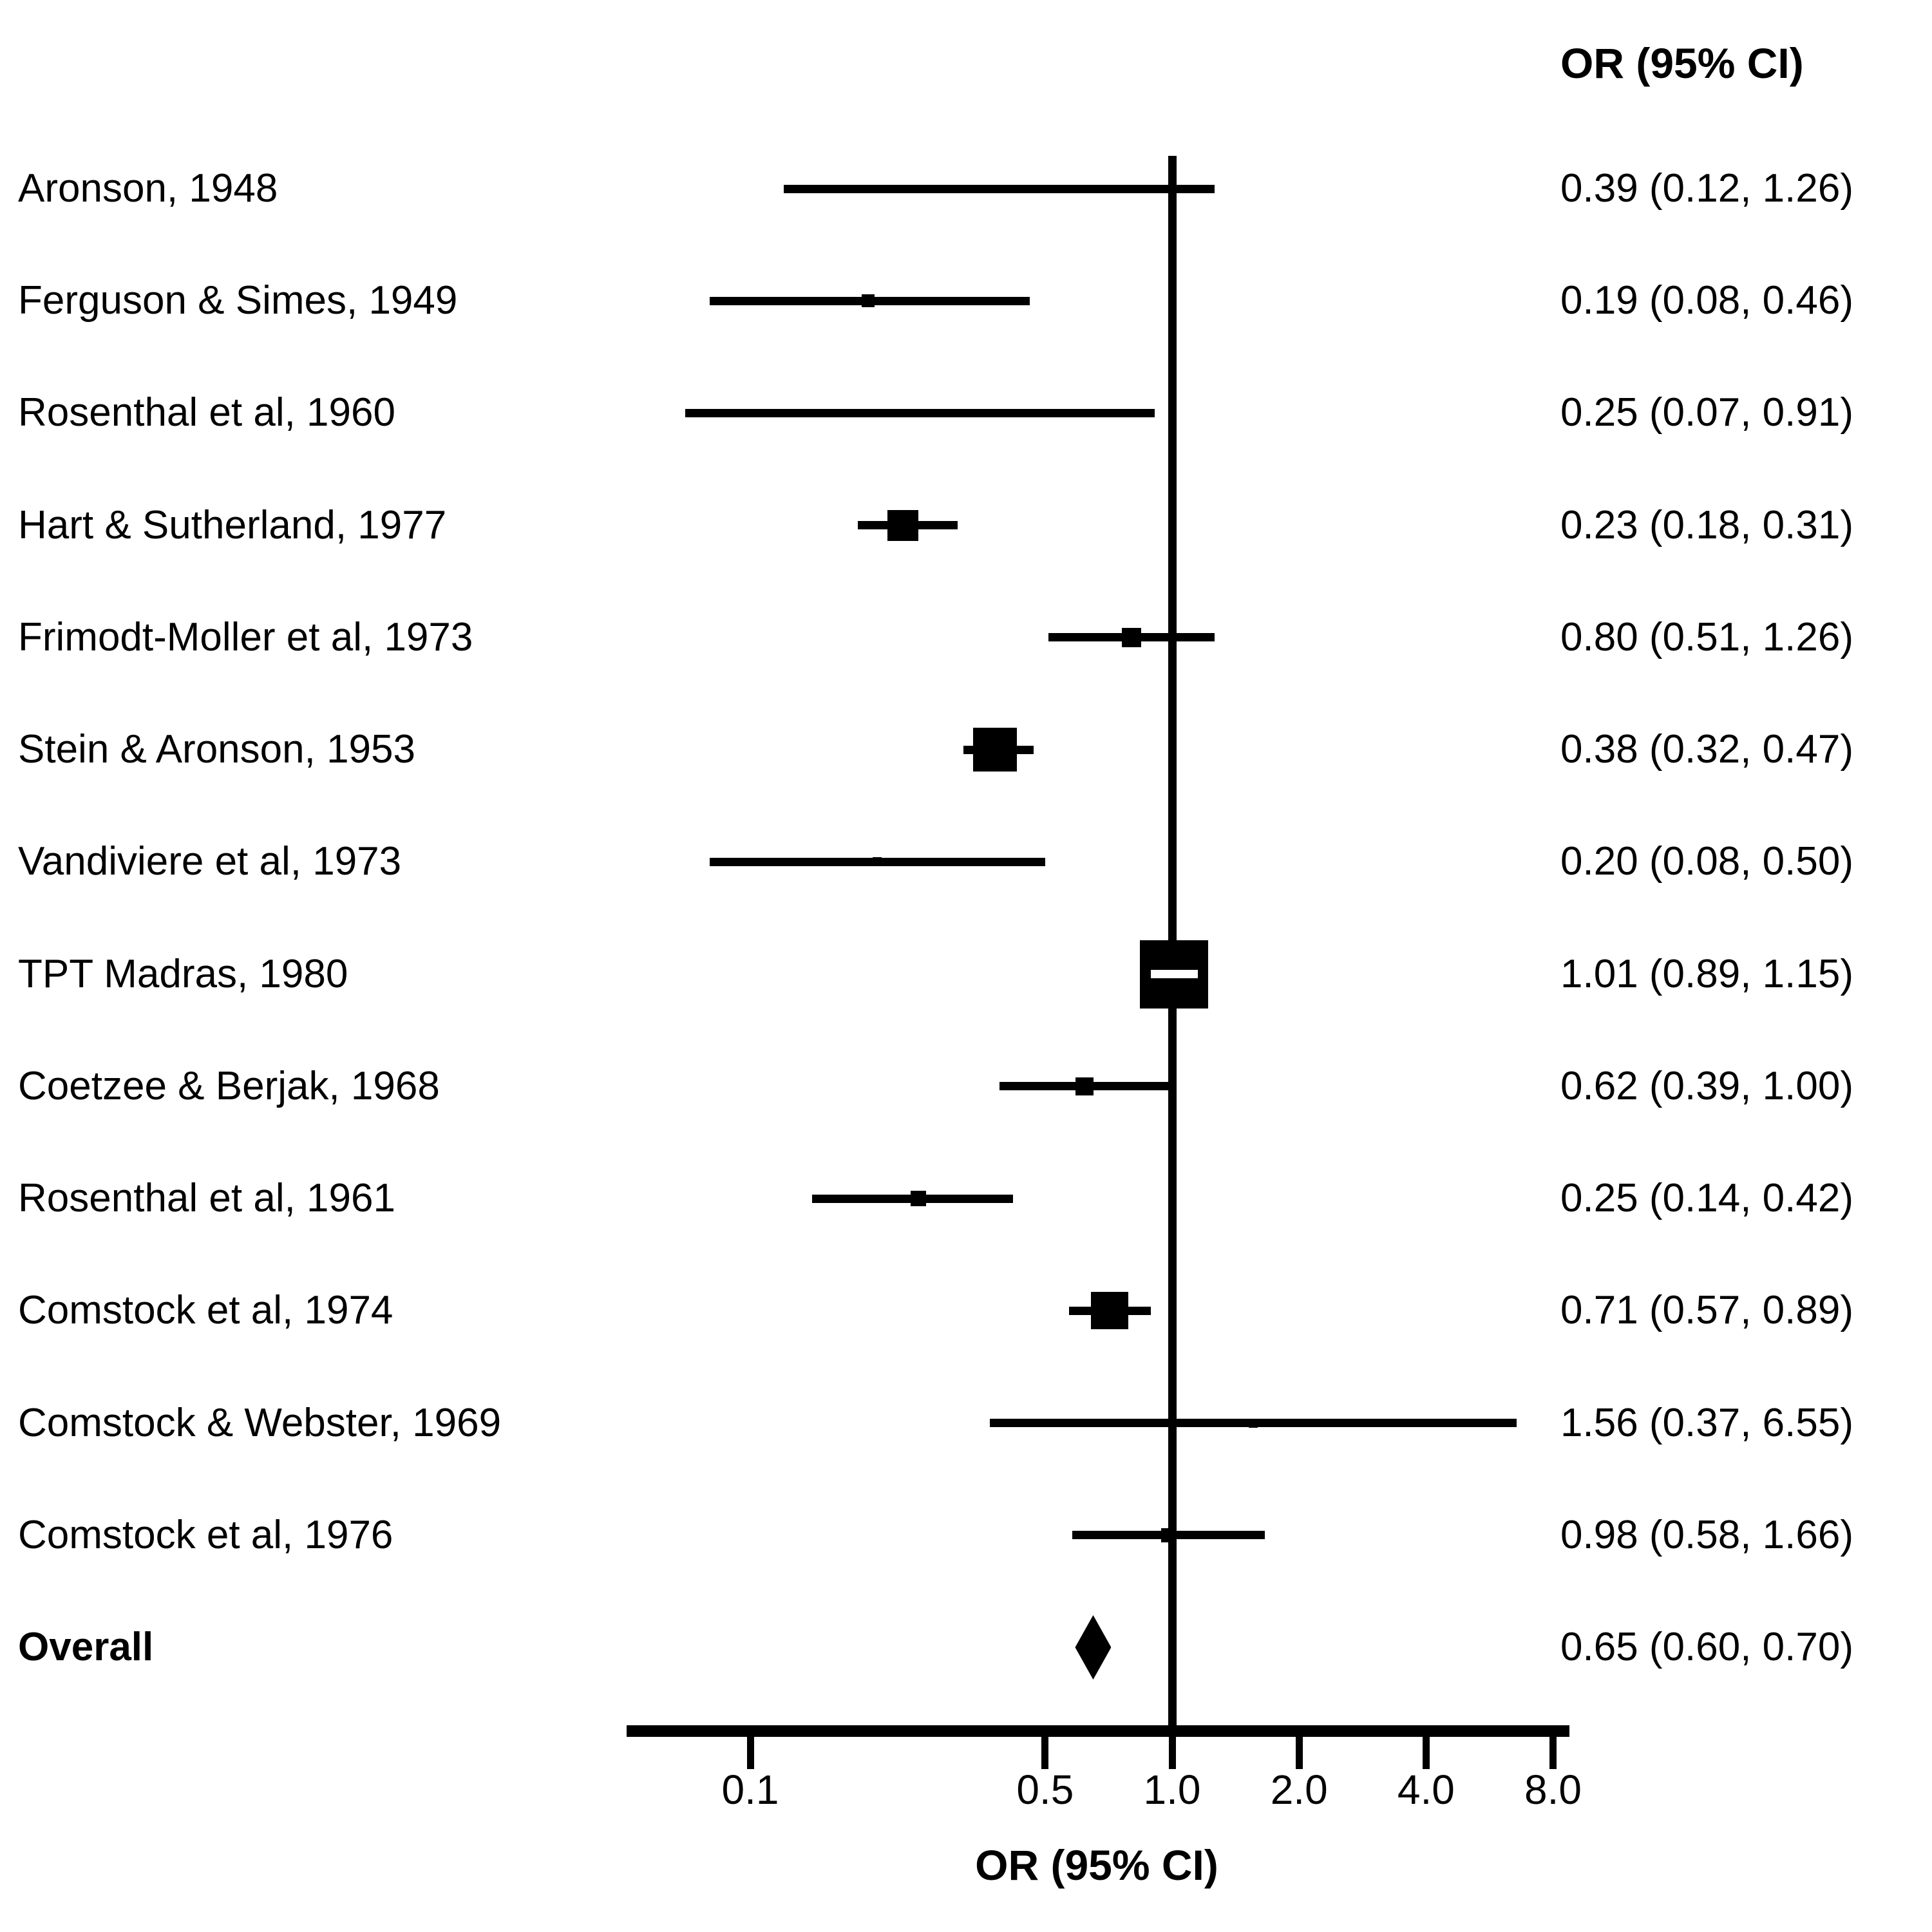  I want to click on or-column-header: OR (95% CI), so click(1682, 63).